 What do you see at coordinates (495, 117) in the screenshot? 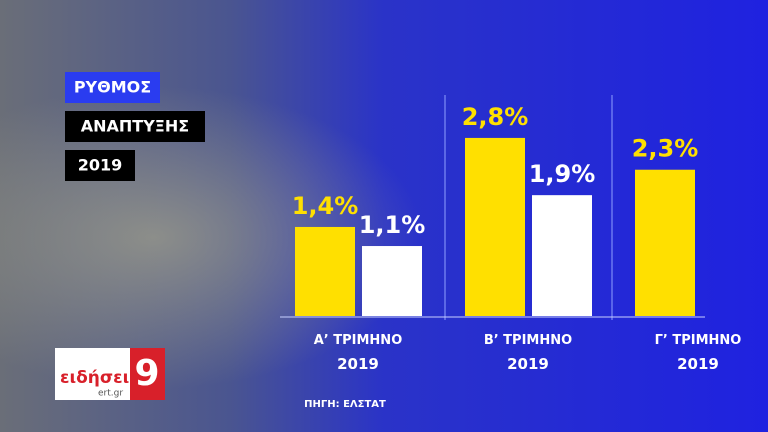
I see `value-label: 2,8%` at bounding box center [495, 117].